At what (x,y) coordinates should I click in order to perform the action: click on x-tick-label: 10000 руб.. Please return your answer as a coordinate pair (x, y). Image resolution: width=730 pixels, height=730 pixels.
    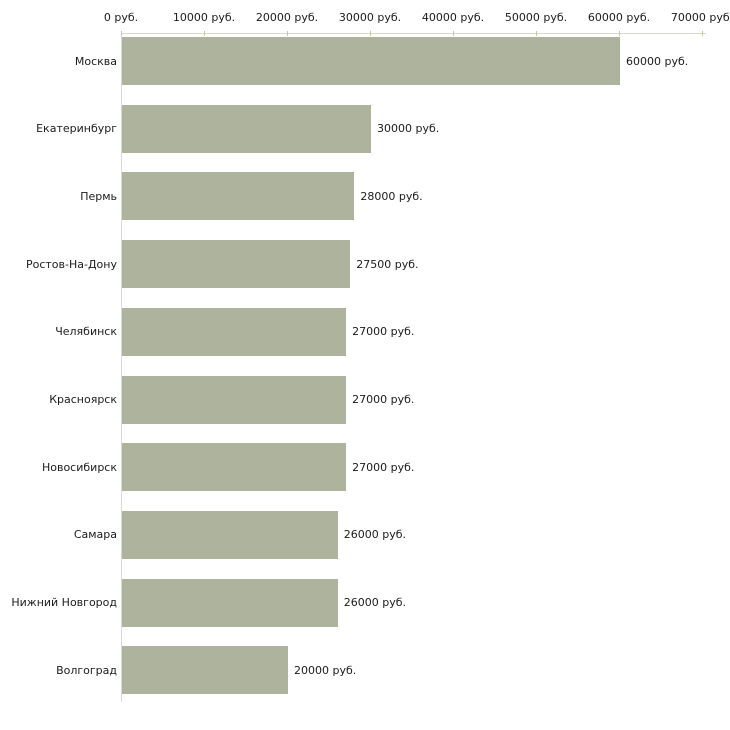
    Looking at the image, I should click on (204, 17).